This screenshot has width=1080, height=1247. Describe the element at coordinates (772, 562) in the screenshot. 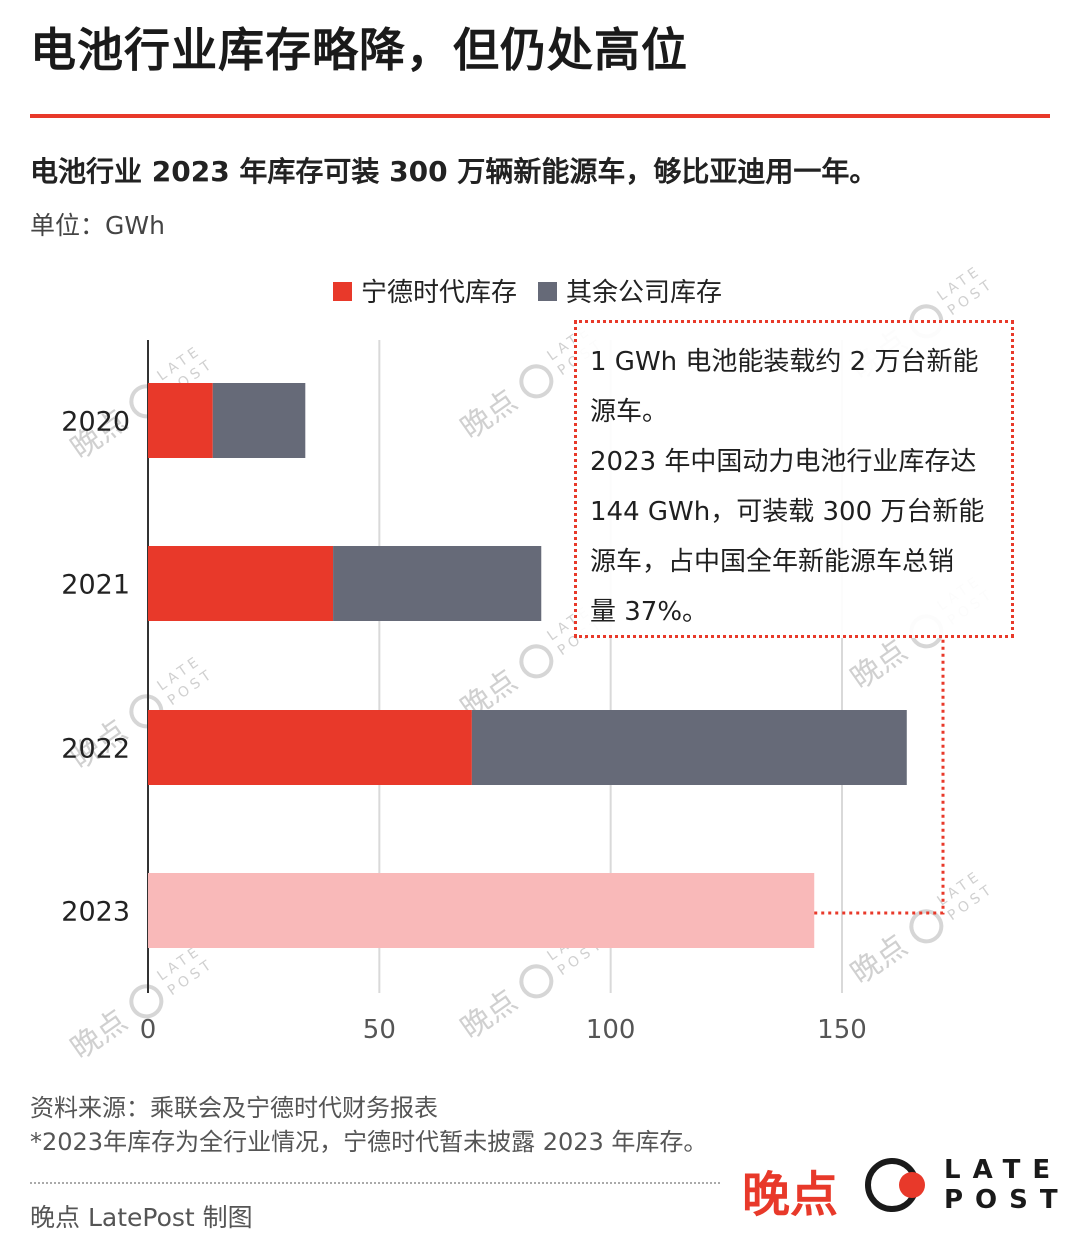

I see `annotation-line: 源车，占中国全年新能源车总销` at that location.